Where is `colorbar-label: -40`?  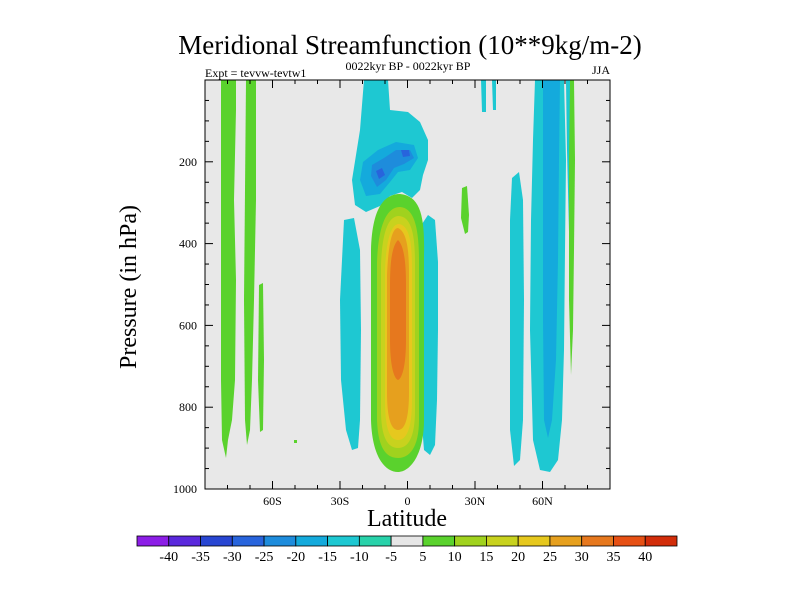
colorbar-label: -40 is located at coordinates (168, 557).